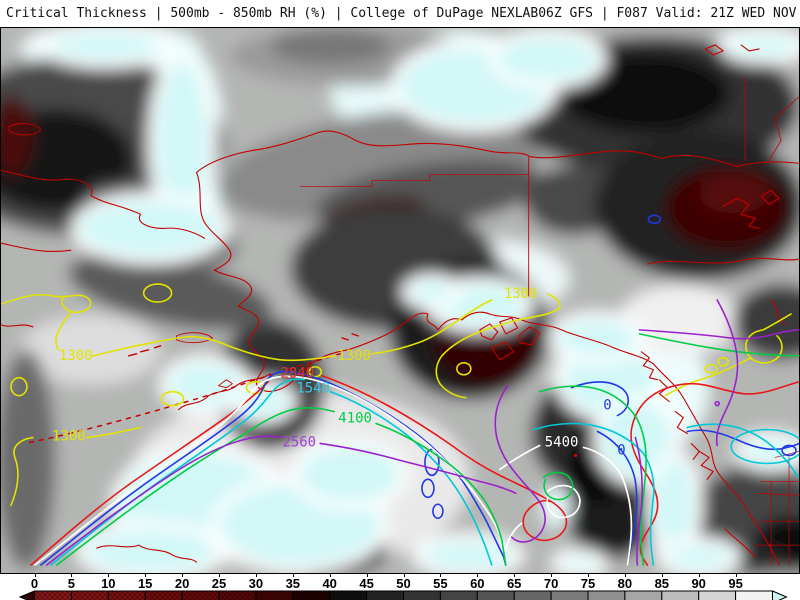  Describe the element at coordinates (698, 583) in the screenshot. I see `colorbar-tick-label: 90` at that location.